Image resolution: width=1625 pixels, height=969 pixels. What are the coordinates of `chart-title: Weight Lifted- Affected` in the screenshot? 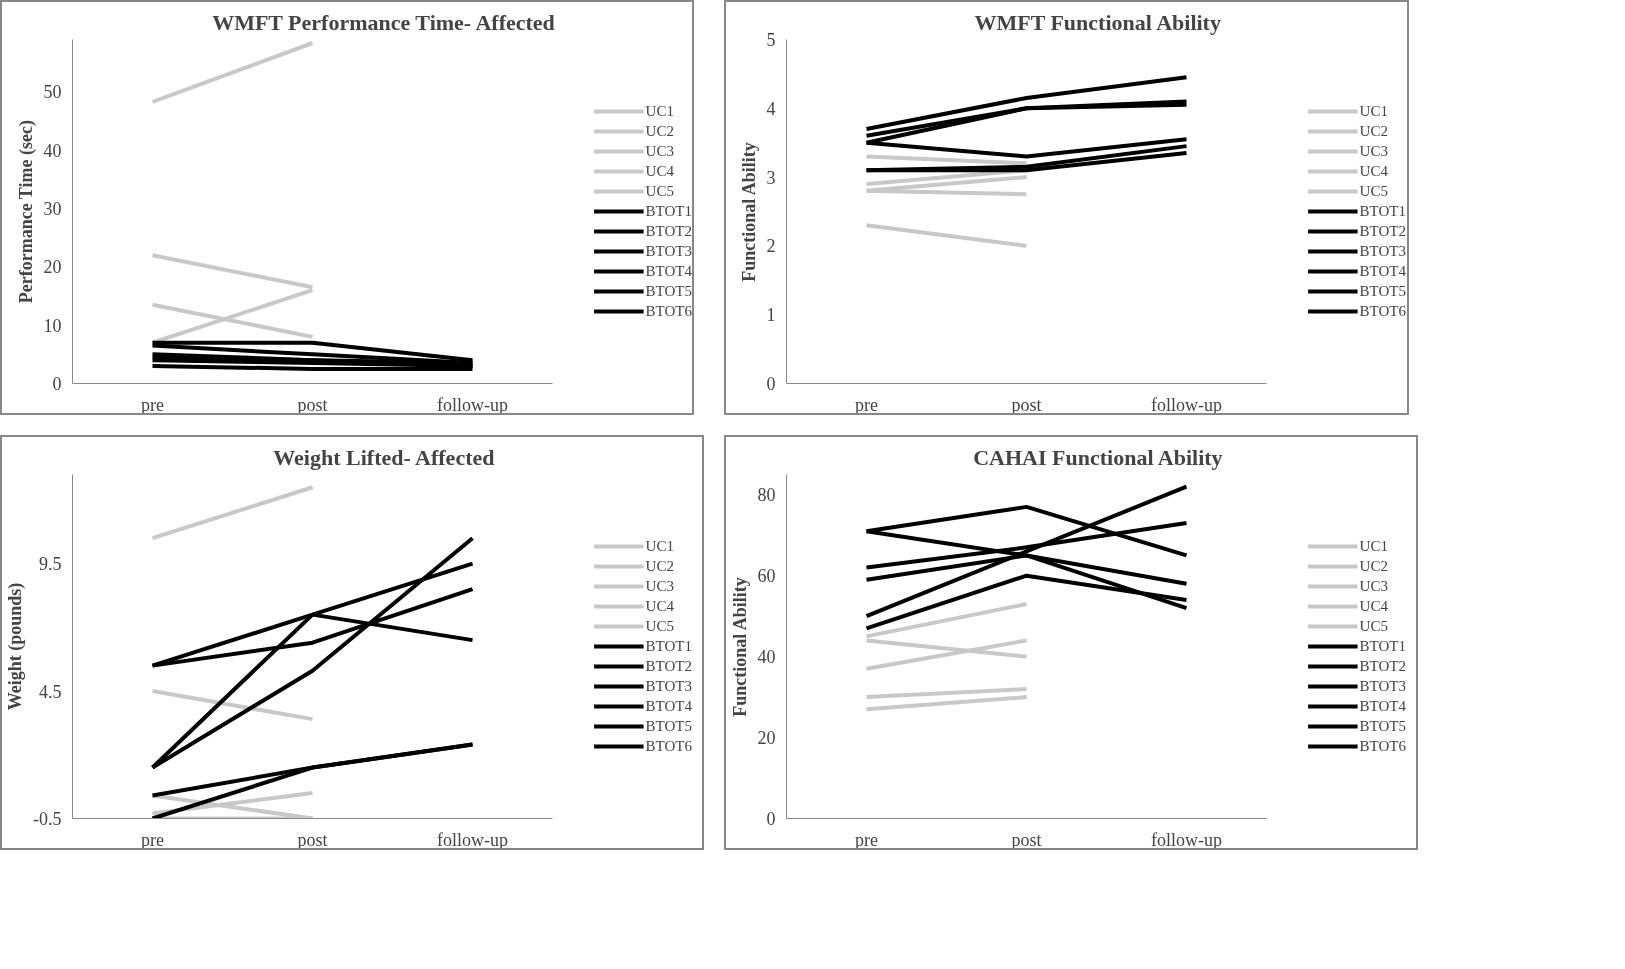 It's located at (384, 457).